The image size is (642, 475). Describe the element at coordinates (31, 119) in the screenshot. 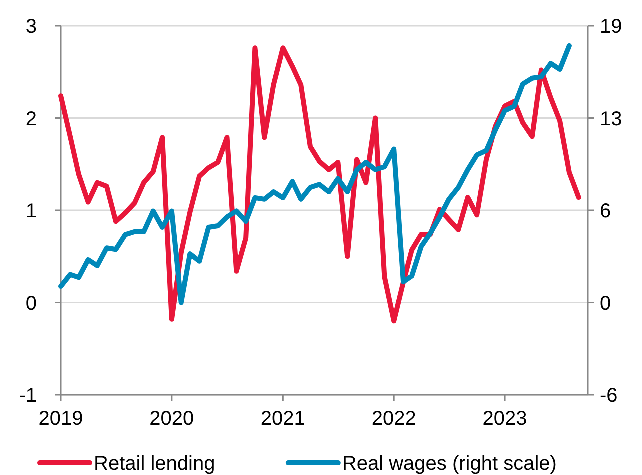

I see `y-tick-label: 2` at that location.